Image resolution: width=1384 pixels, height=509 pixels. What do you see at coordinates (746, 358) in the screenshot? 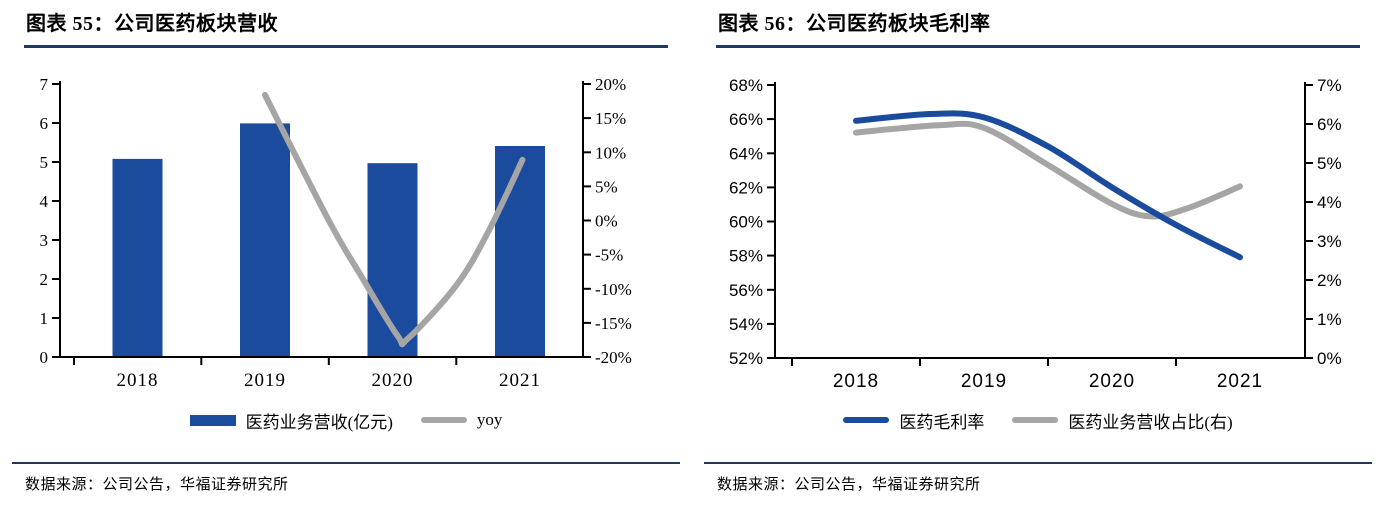
I see `svg-text: 52%` at bounding box center [746, 358].